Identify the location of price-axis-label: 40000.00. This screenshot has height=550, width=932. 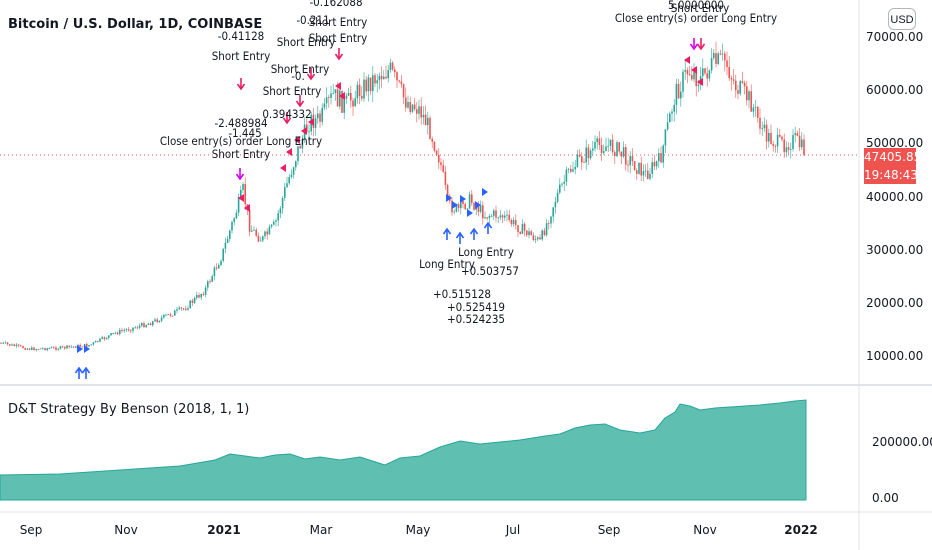
(894, 197).